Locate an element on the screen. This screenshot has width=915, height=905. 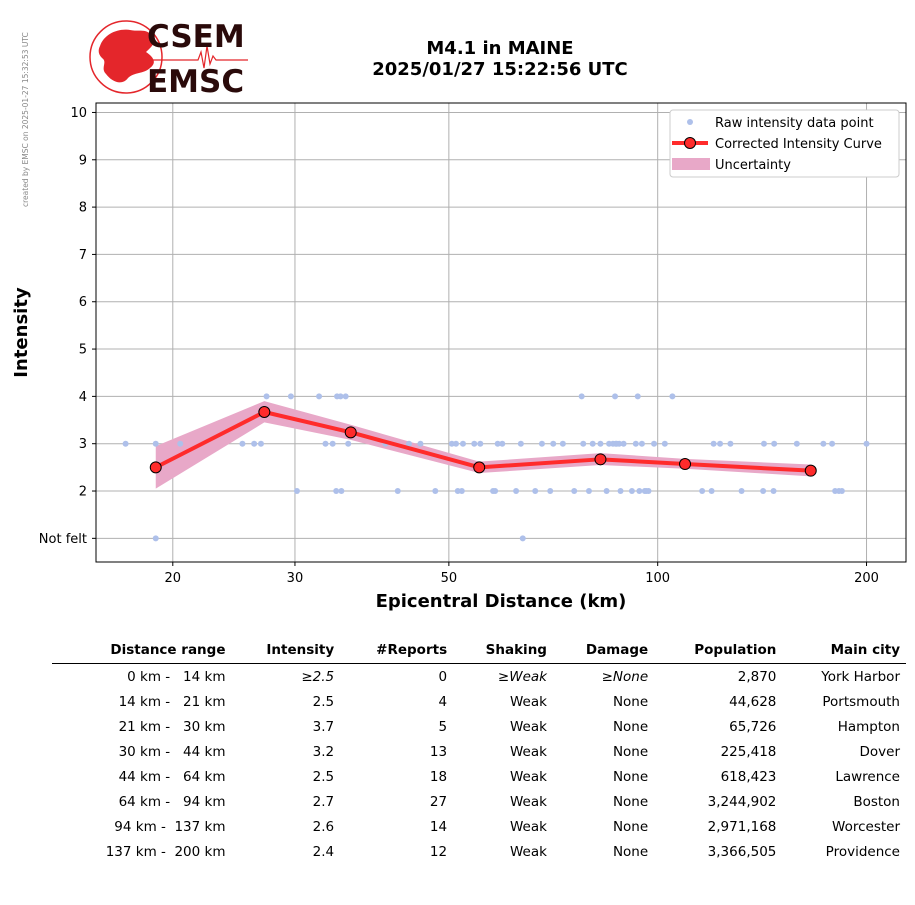
table-cell: 4 is located at coordinates (443, 701).